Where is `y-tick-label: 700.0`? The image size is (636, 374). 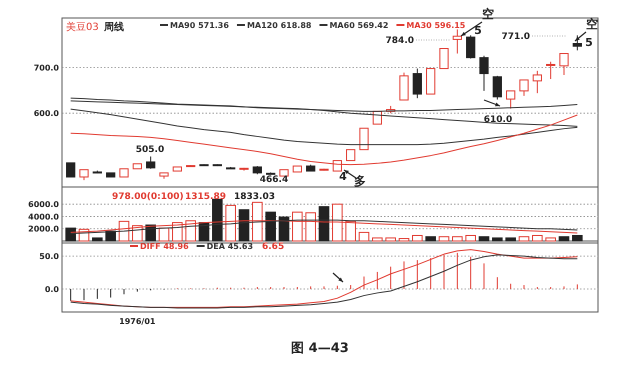
y-tick-label: 700.0 is located at coordinates (47, 68).